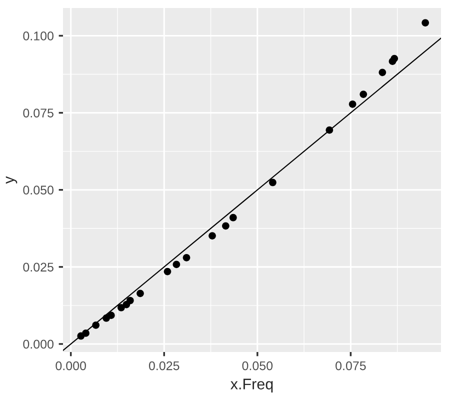 Image resolution: width=450 pixels, height=400 pixels. What do you see at coordinates (38, 113) in the screenshot?
I see `y-tick-label: 0.075` at bounding box center [38, 113].